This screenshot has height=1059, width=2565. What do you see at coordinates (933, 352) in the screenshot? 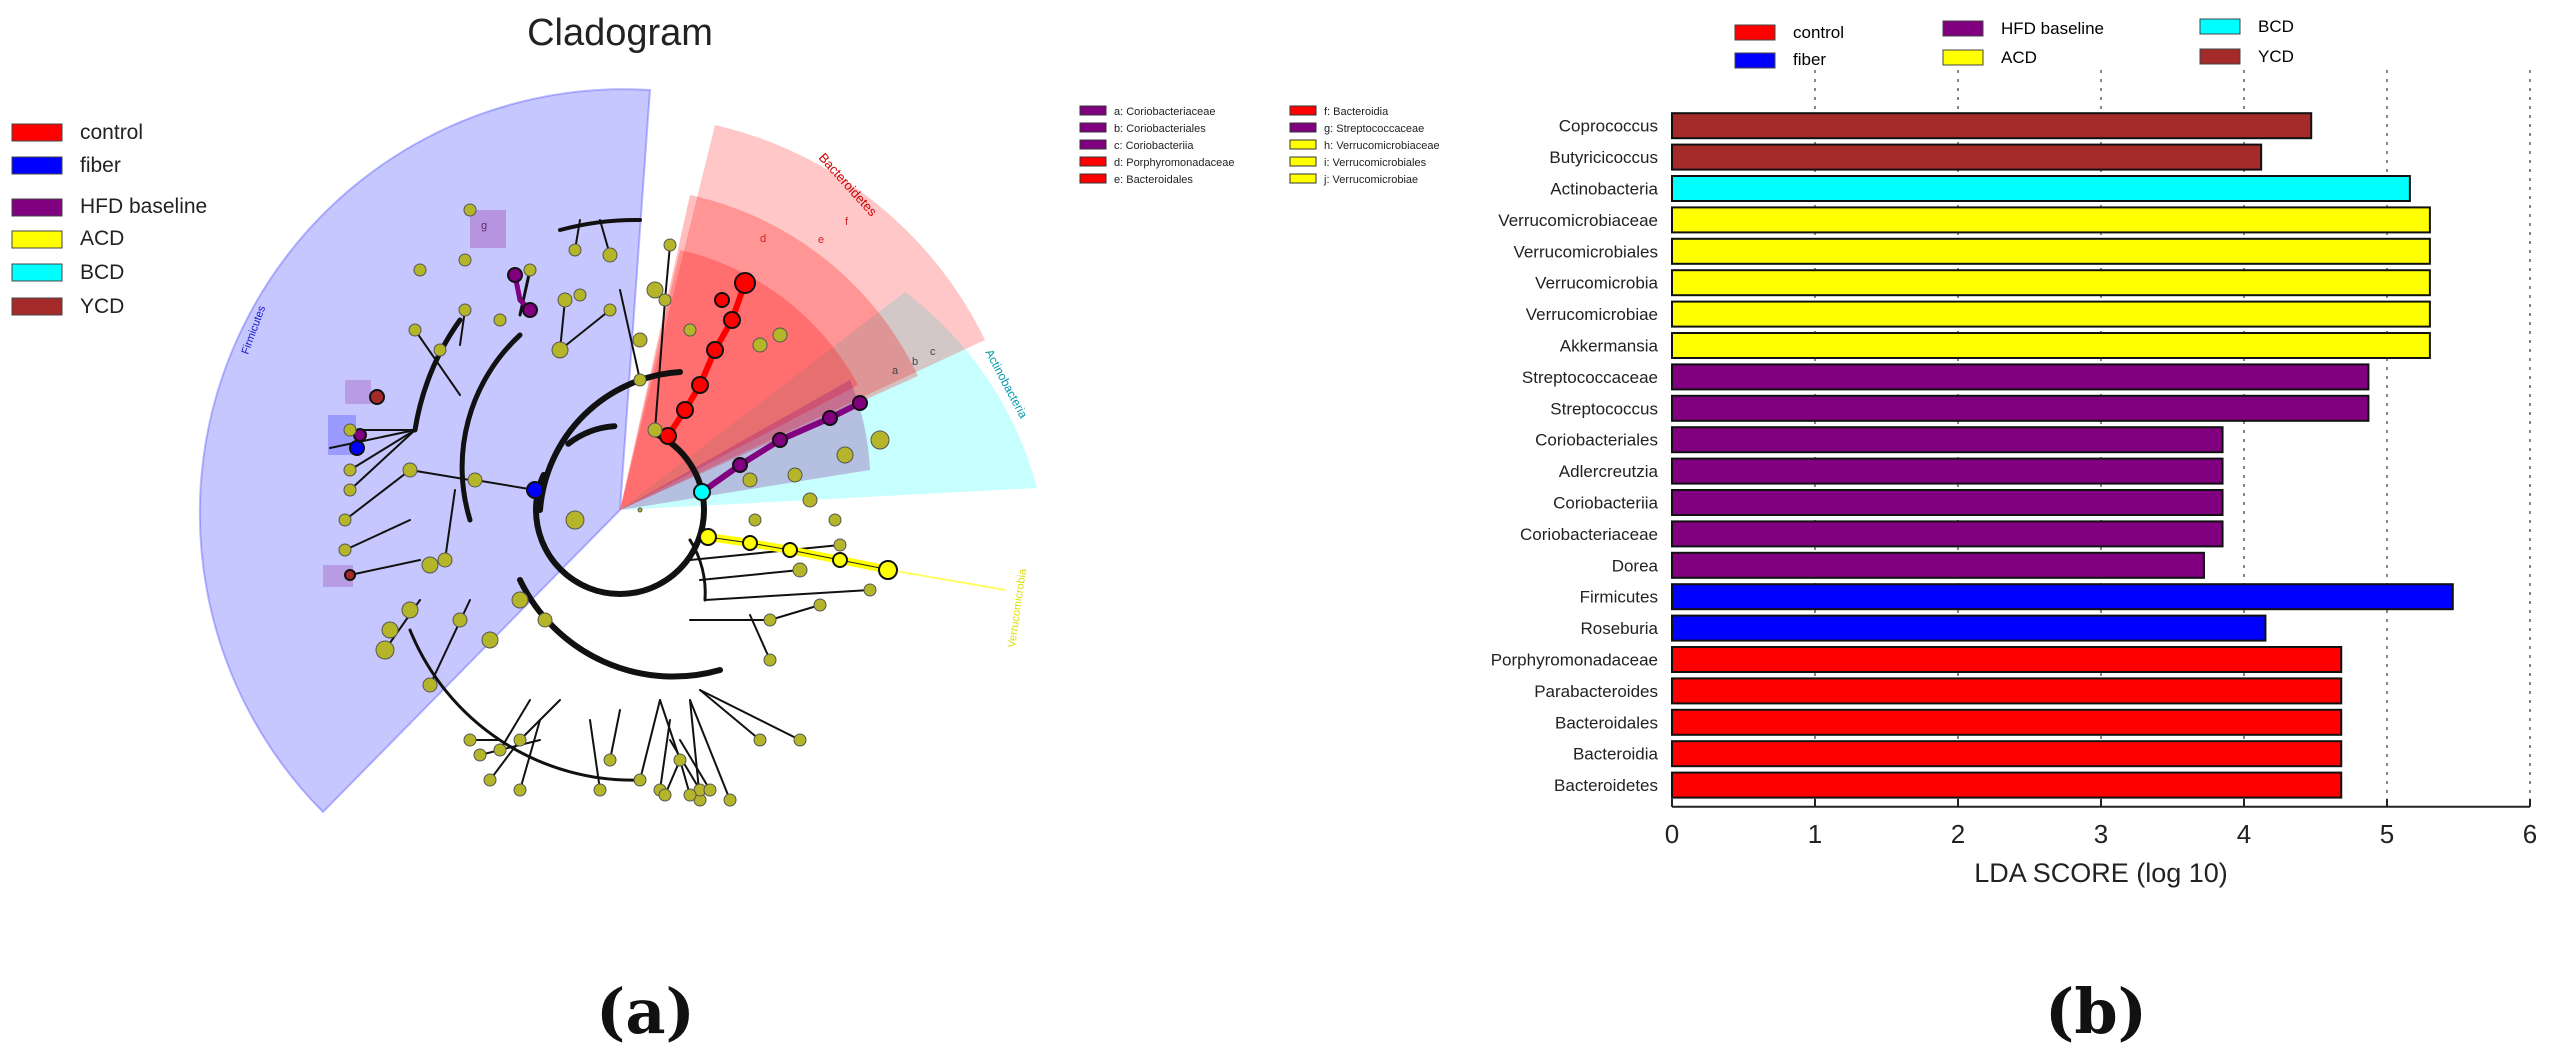
I see `sector-letter-c: c` at bounding box center [933, 352].